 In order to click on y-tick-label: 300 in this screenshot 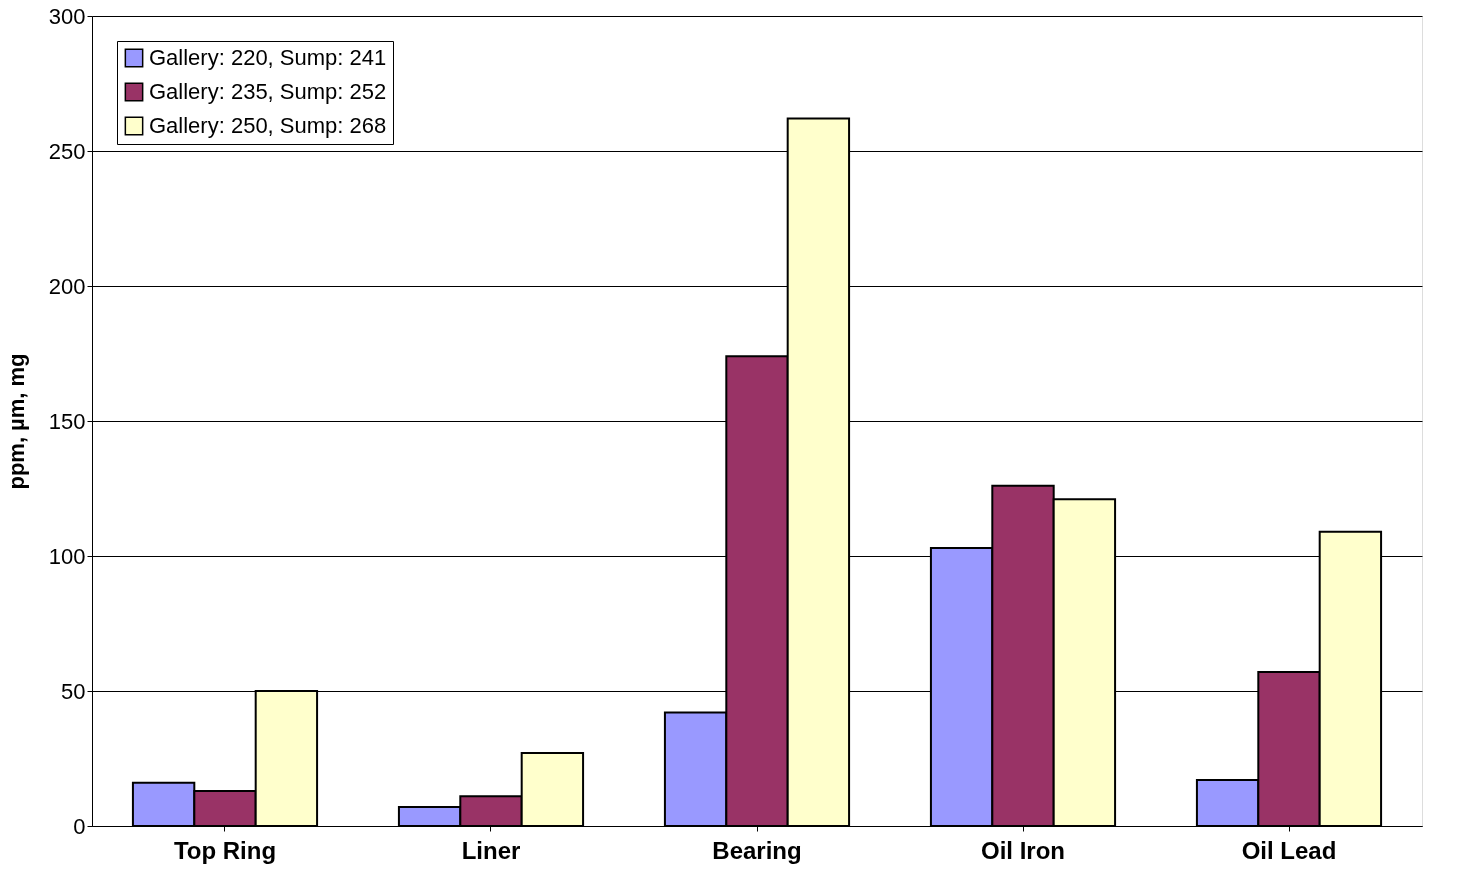, I will do `click(67, 16)`.